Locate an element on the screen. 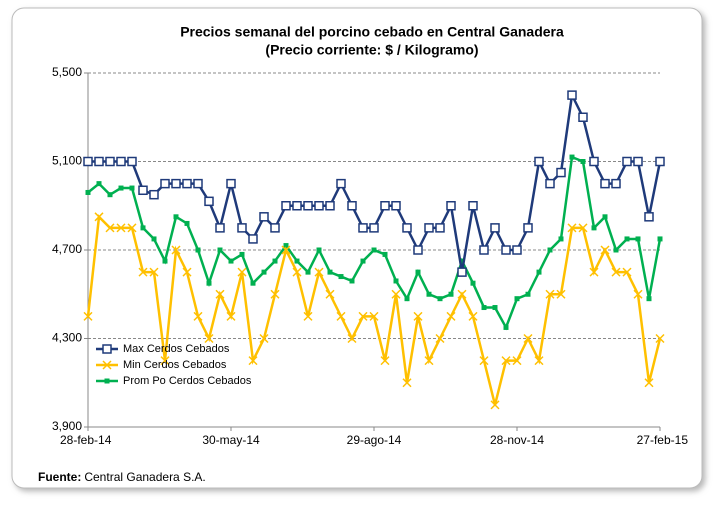  x-tick-label: 28-feb-14 is located at coordinates (86, 440).